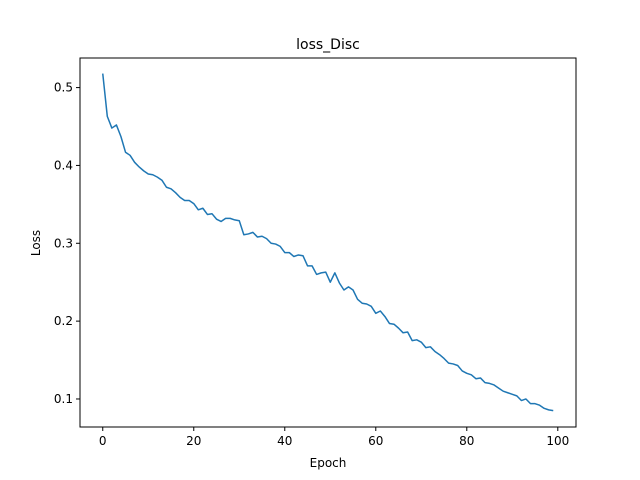 This screenshot has width=640, height=480. What do you see at coordinates (63, 399) in the screenshot?
I see `y-tick-label: 0.1` at bounding box center [63, 399].